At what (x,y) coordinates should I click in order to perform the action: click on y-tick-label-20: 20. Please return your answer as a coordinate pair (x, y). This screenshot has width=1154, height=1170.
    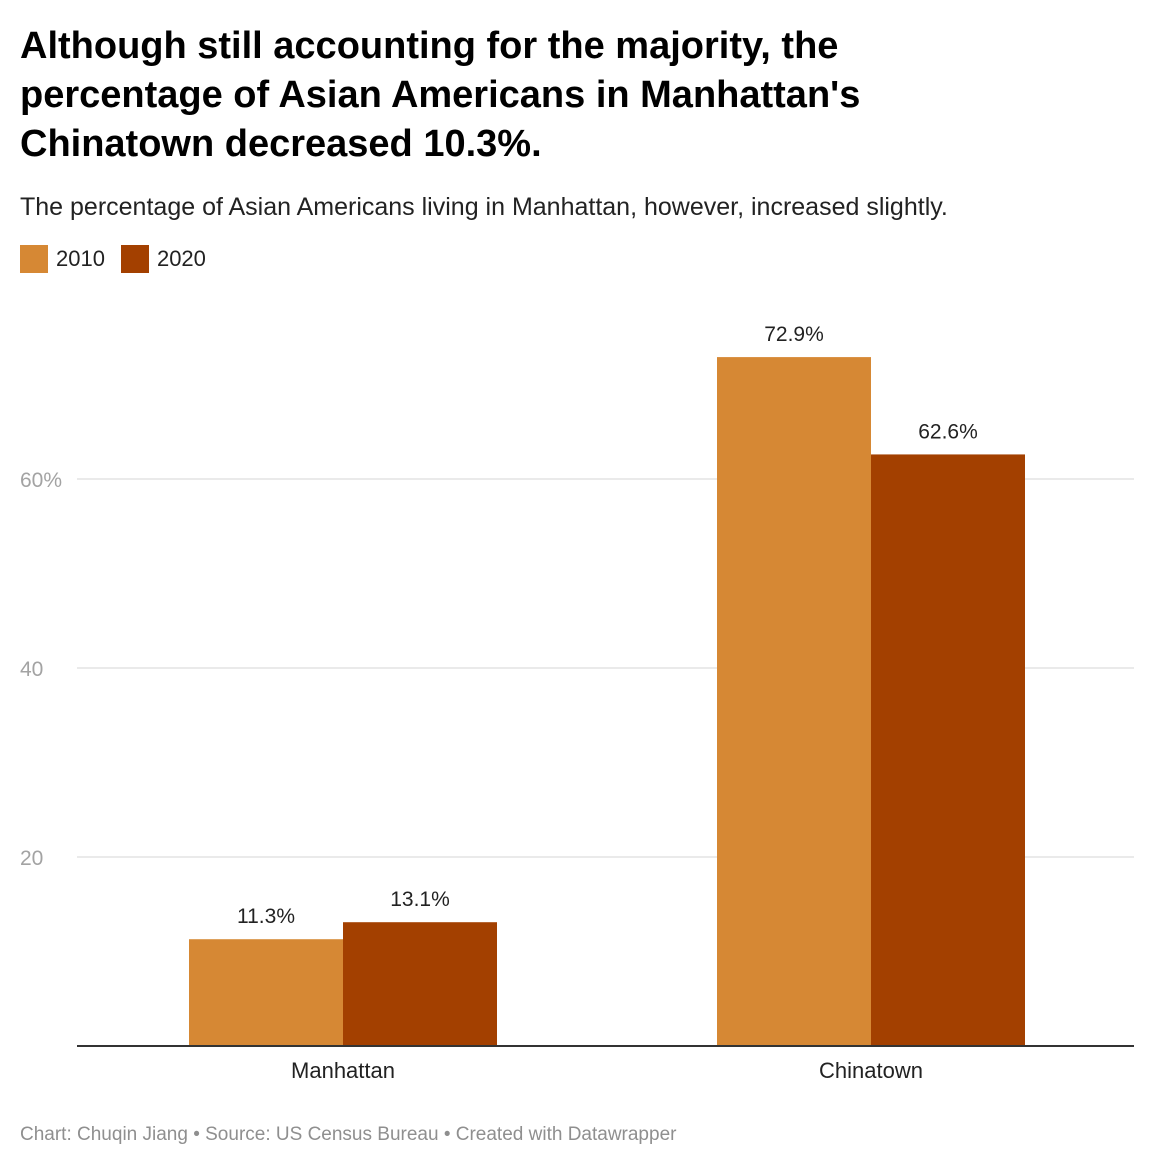
    Looking at the image, I should click on (31, 858).